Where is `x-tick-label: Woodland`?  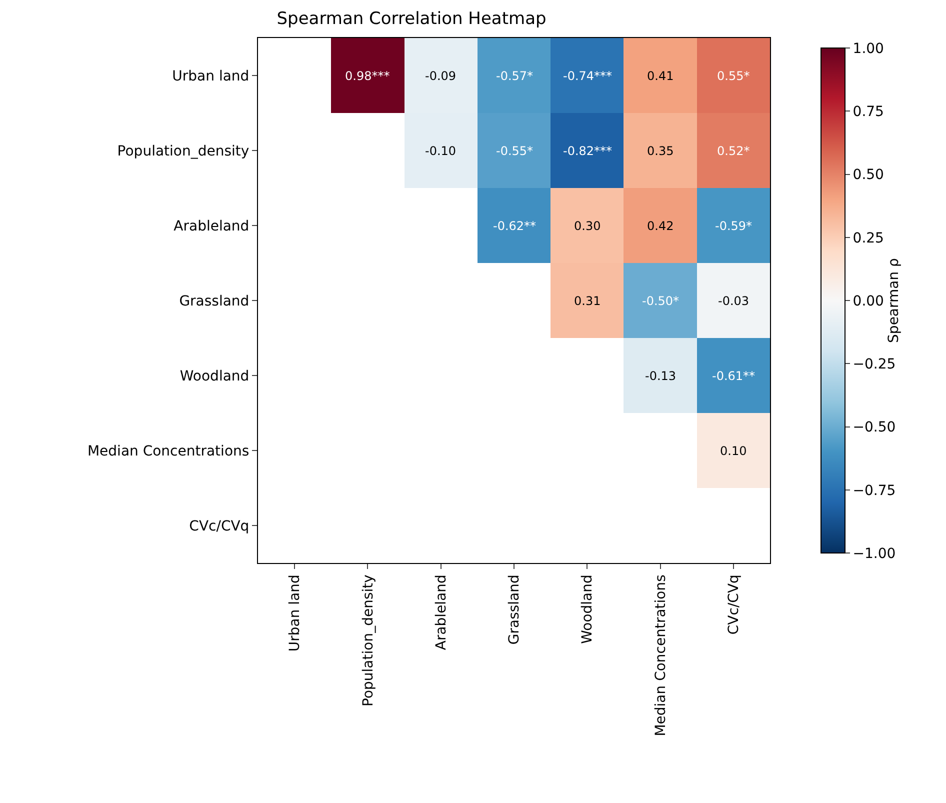 x-tick-label: Woodland is located at coordinates (588, 609).